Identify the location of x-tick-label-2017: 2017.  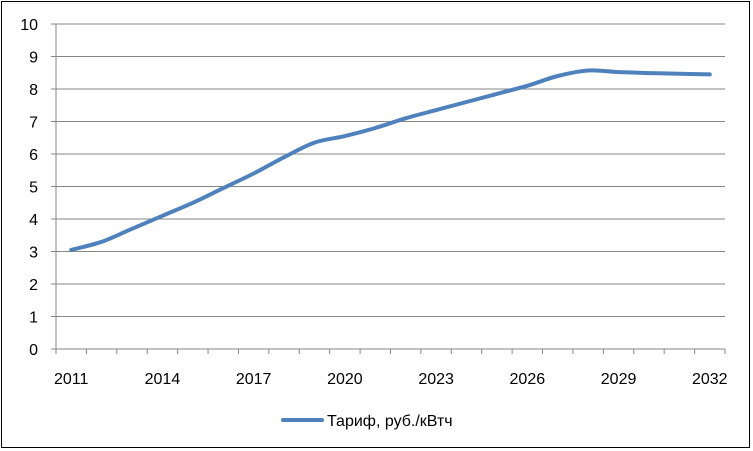
(254, 379).